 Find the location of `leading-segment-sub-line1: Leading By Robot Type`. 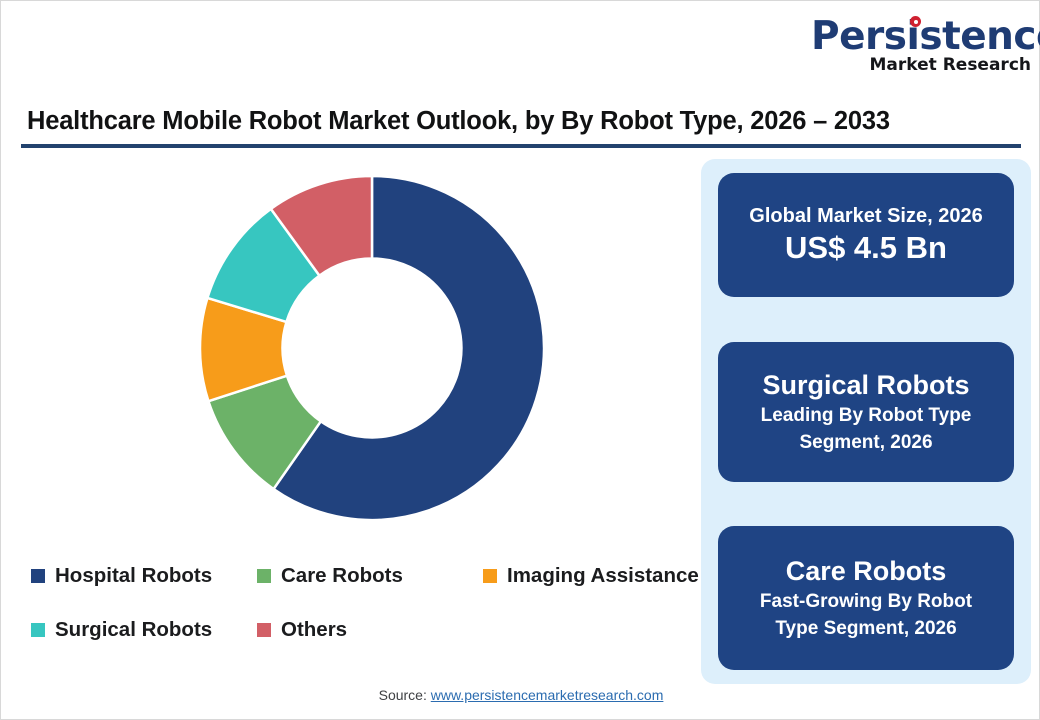

leading-segment-sub-line1: Leading By Robot Type is located at coordinates (866, 415).